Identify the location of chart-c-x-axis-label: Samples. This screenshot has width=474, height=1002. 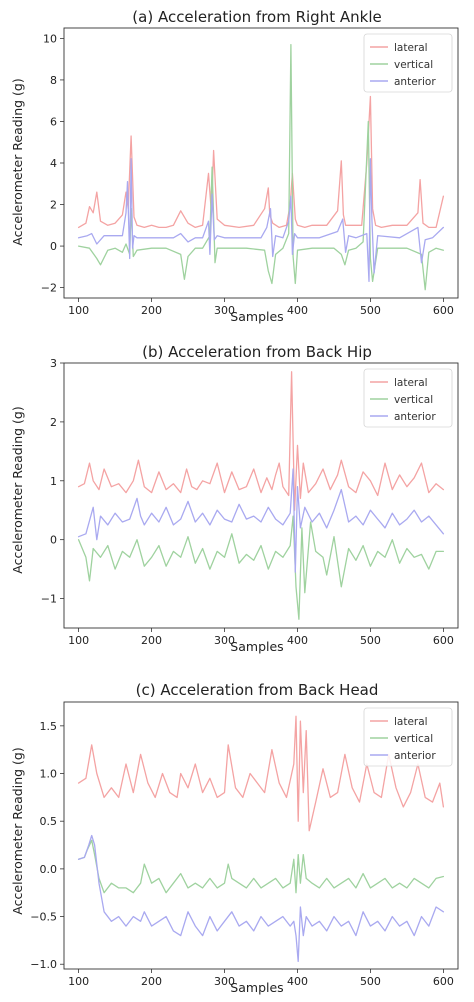
(256, 987).